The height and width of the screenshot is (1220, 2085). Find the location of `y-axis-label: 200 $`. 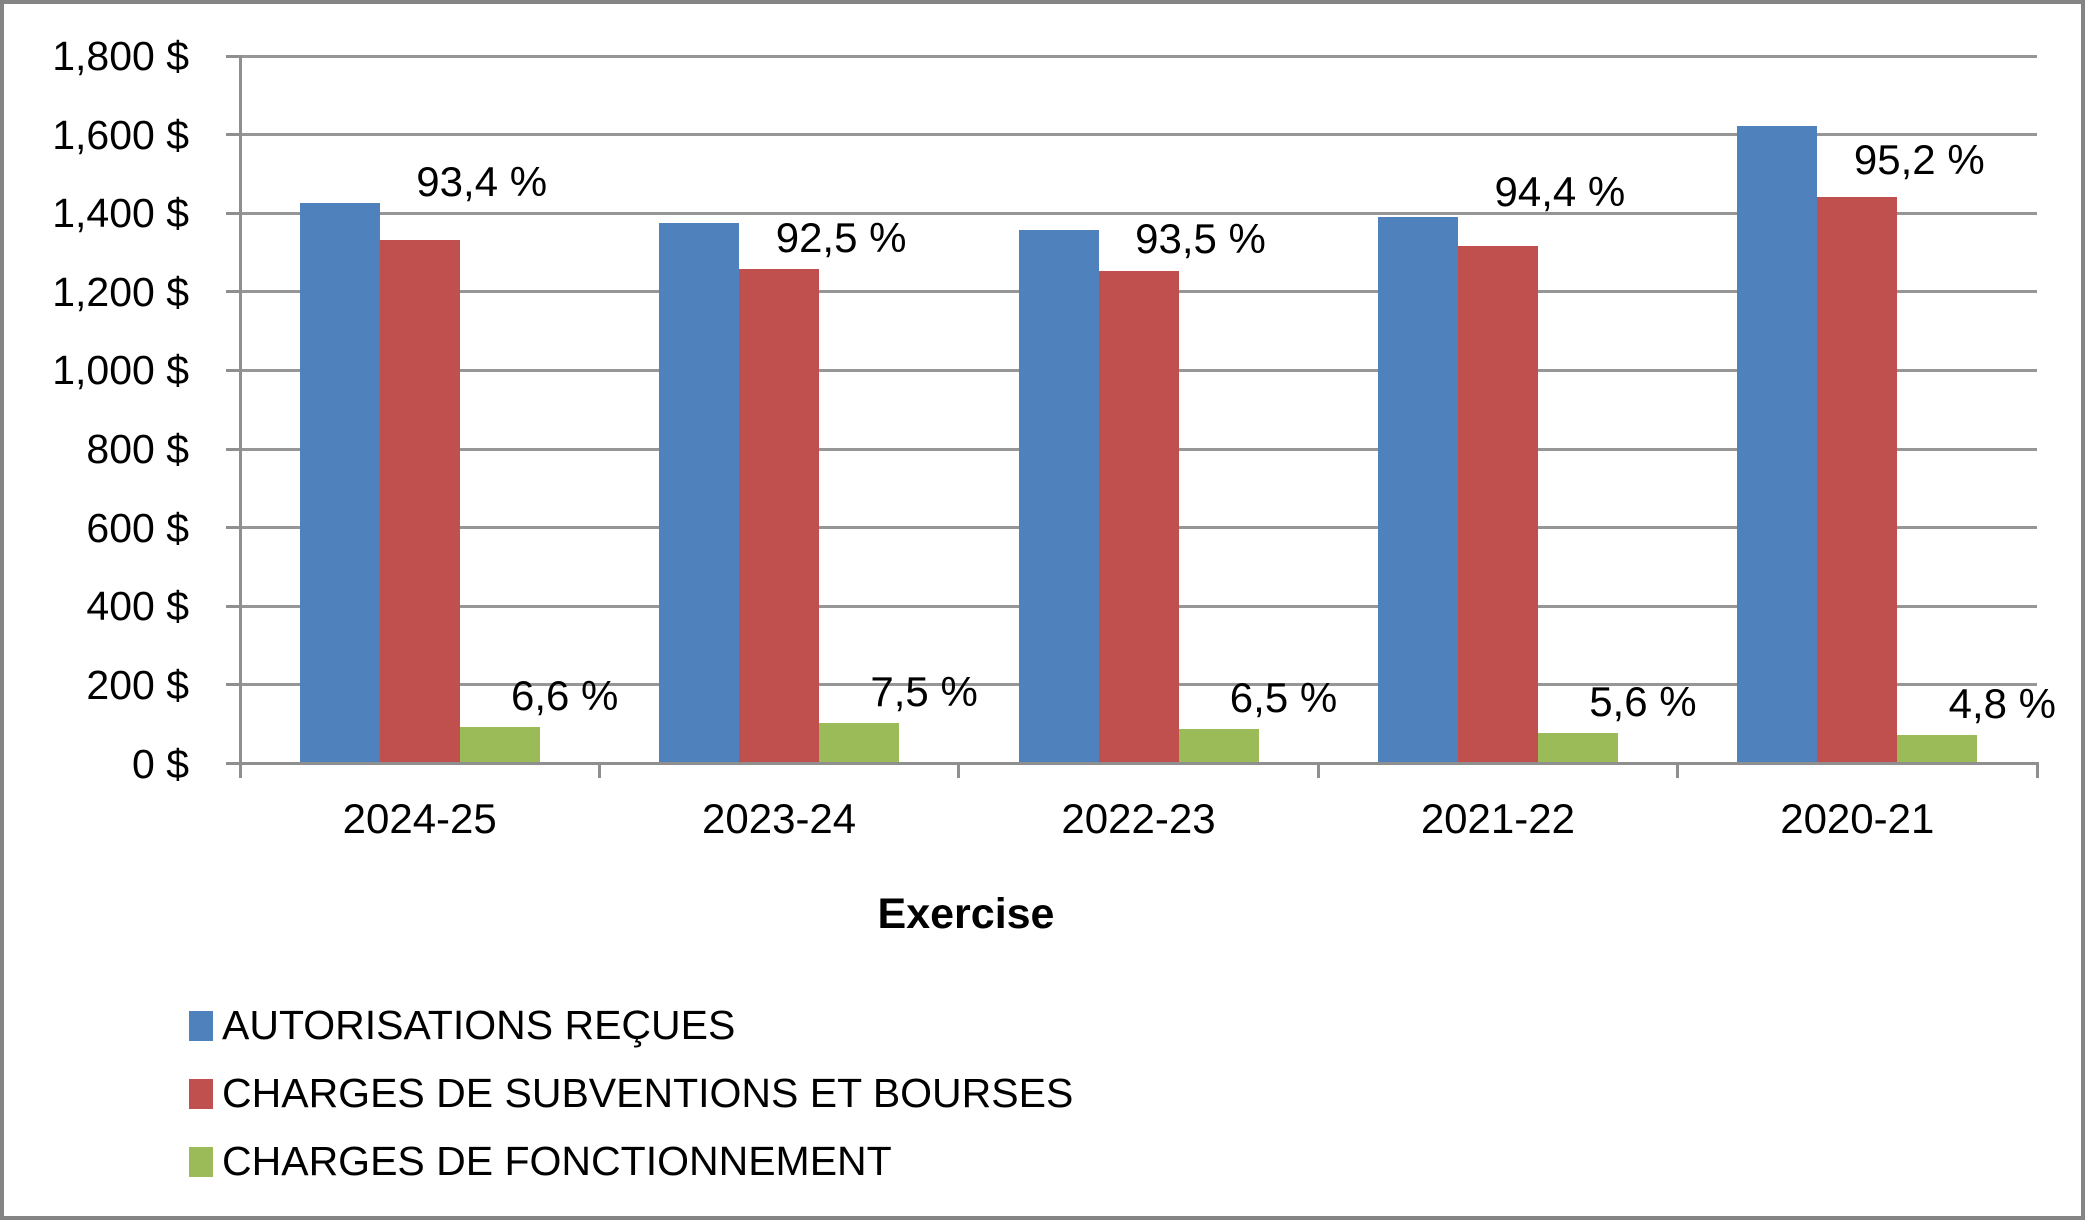

y-axis-label: 200 $ is located at coordinates (137, 684).